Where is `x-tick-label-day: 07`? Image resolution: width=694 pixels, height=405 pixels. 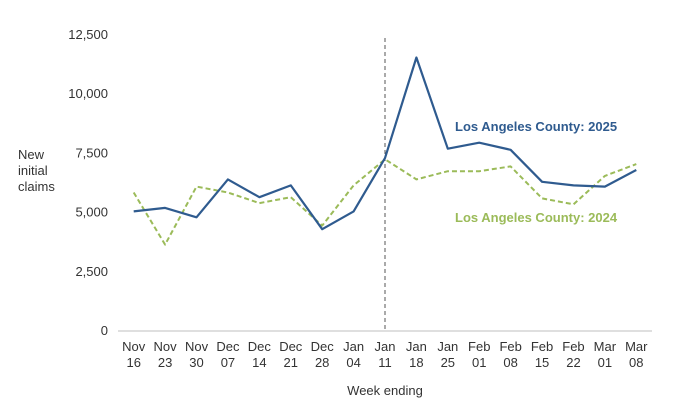
x-tick-label-day: 07 is located at coordinates (228, 362).